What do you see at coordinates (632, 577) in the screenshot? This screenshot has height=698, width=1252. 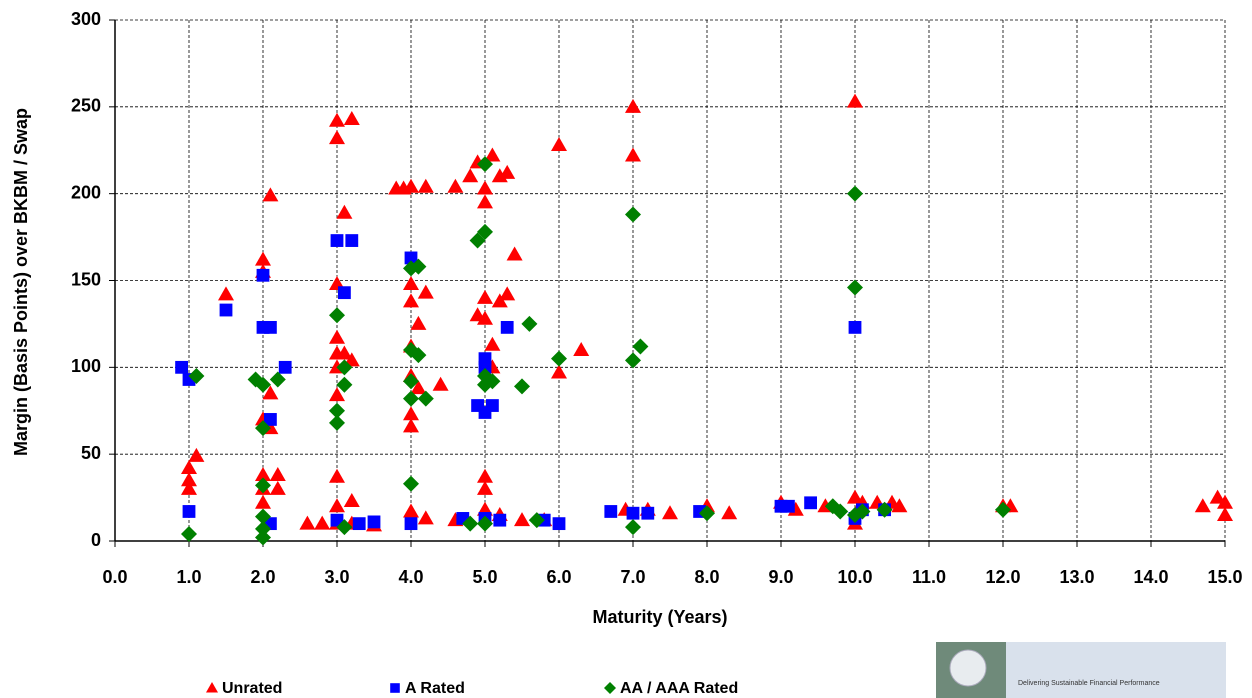 I see `x-tick-label: 7.0` at bounding box center [632, 577].